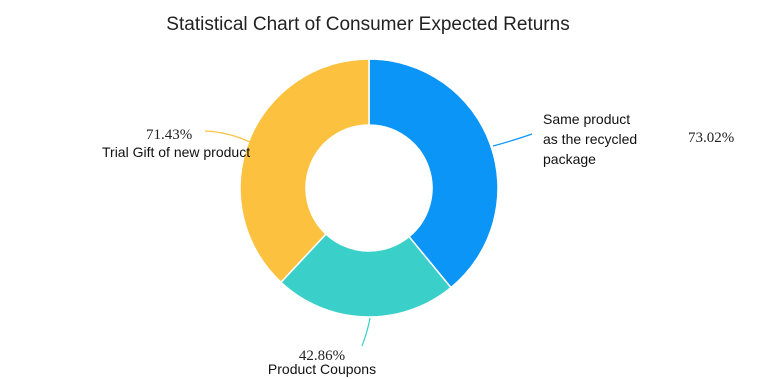 This screenshot has width=770, height=379. What do you see at coordinates (227, 136) in the screenshot?
I see `leader-line-trial-gift-of-new-product` at bounding box center [227, 136].